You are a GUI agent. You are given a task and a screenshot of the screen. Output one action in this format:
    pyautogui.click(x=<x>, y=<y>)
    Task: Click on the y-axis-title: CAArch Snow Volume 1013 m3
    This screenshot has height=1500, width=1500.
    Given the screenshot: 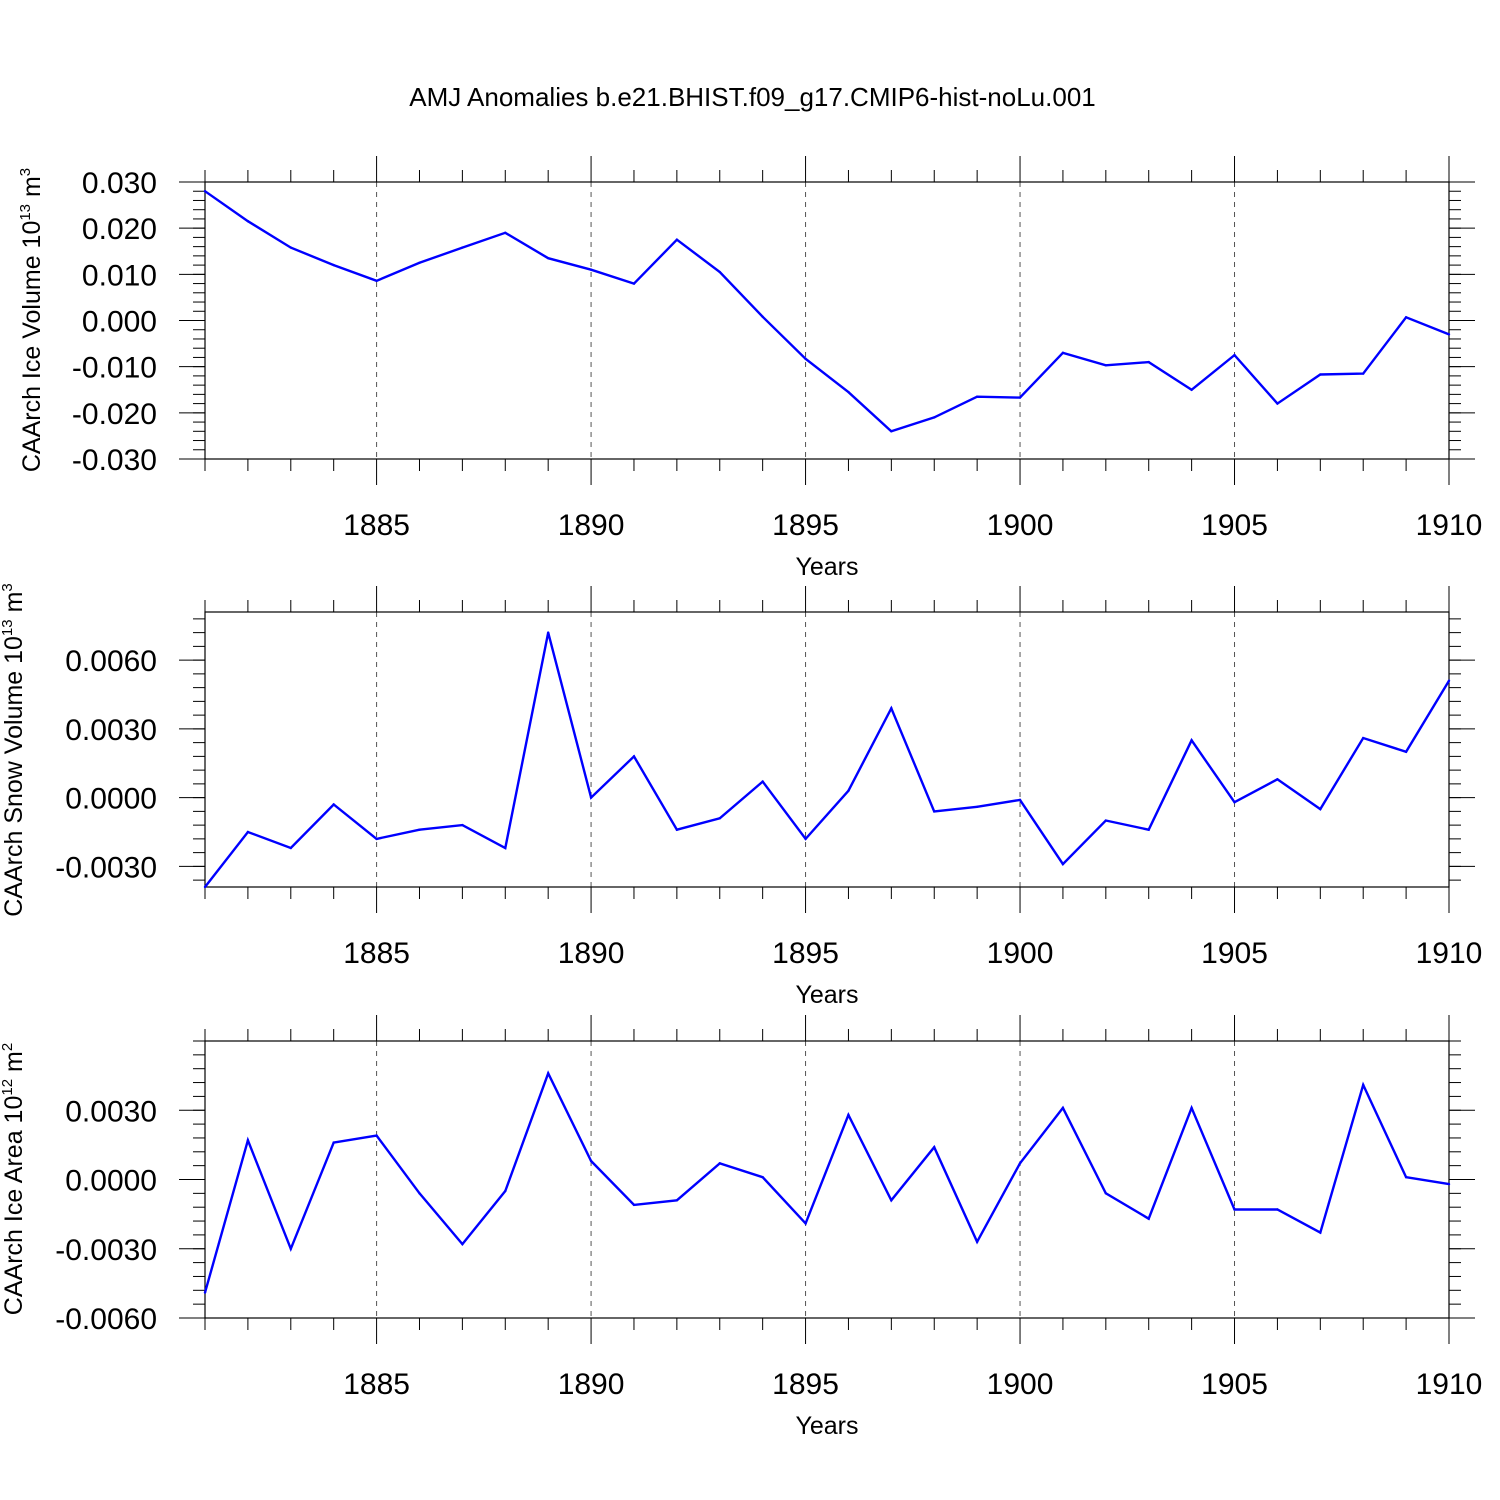 What is the action you would take?
    pyautogui.click(x=14, y=750)
    